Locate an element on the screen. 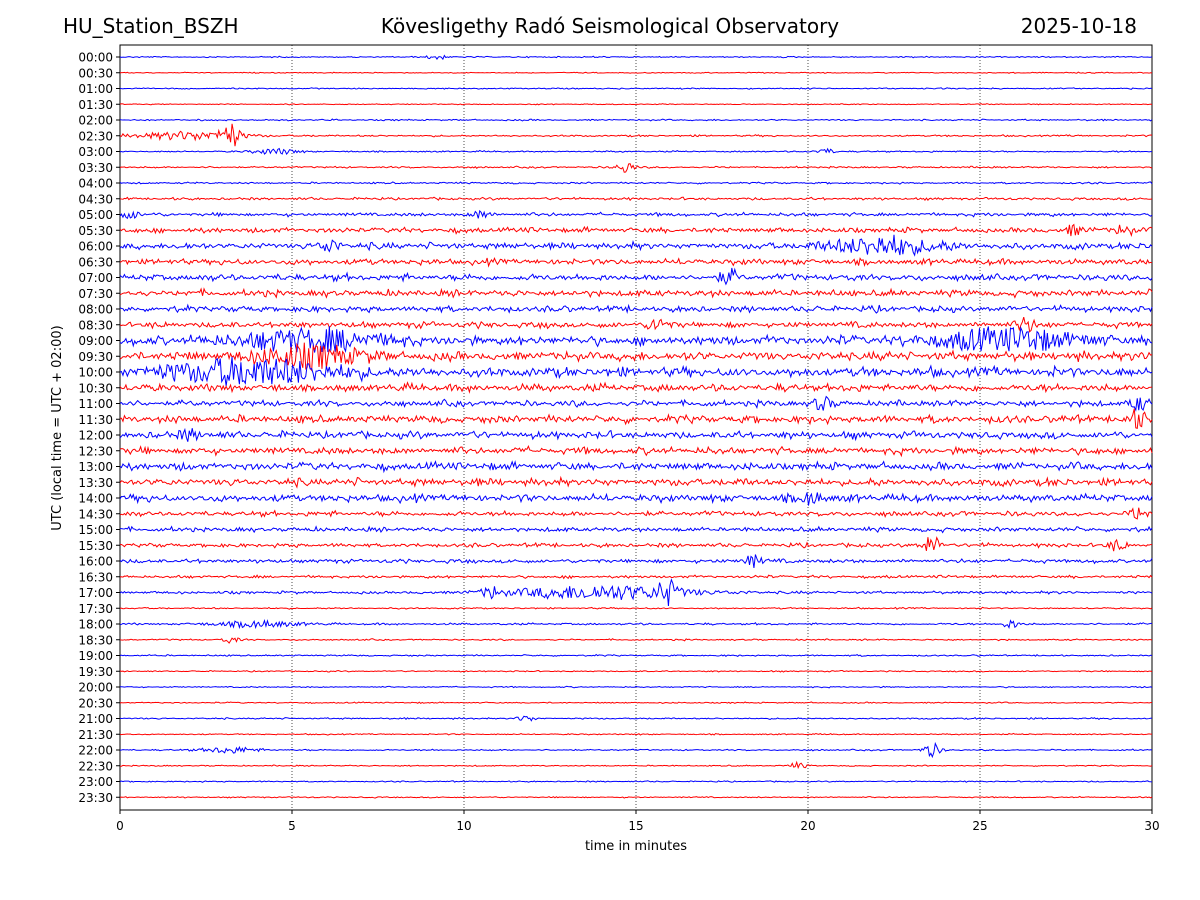 This screenshot has height=900, width=1200. x-tick-label: 15 is located at coordinates (635, 826).